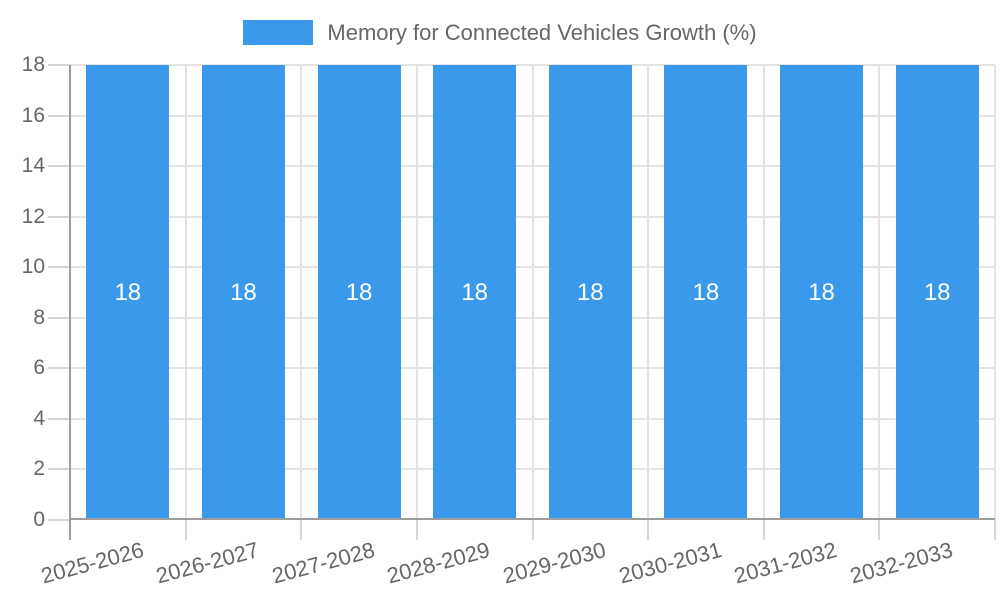 Image resolution: width=1000 pixels, height=600 pixels. I want to click on y-axis-tick-label: 10, so click(33, 267).